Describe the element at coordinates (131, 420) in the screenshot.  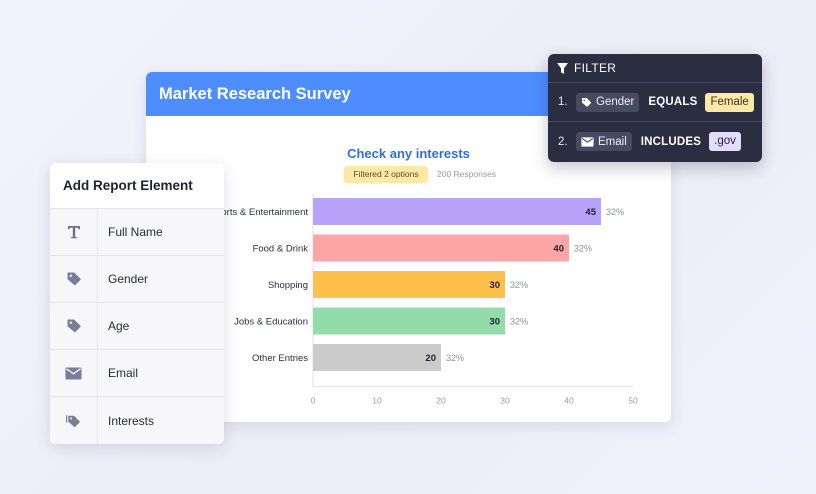
I see `sidebar-item-label: Interests` at that location.